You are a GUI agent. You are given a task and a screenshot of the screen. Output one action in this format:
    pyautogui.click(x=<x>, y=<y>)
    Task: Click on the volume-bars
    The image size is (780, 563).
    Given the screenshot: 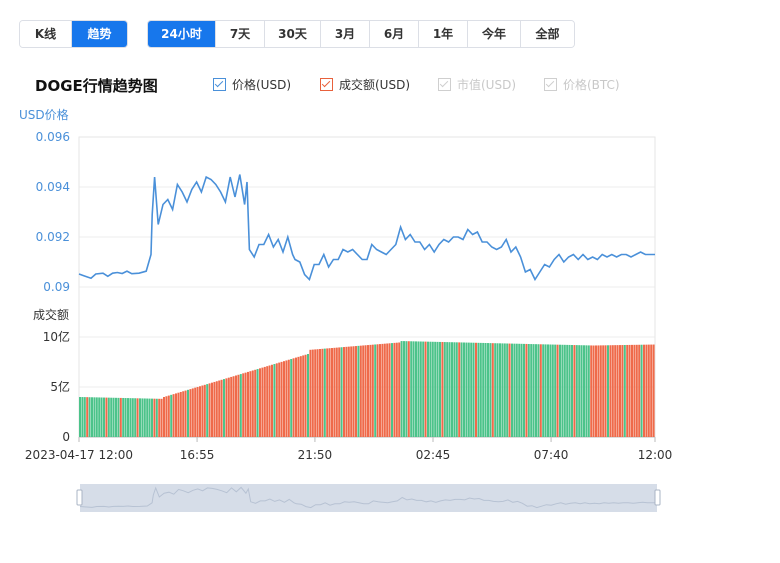 What is the action you would take?
    pyautogui.click(x=367, y=389)
    